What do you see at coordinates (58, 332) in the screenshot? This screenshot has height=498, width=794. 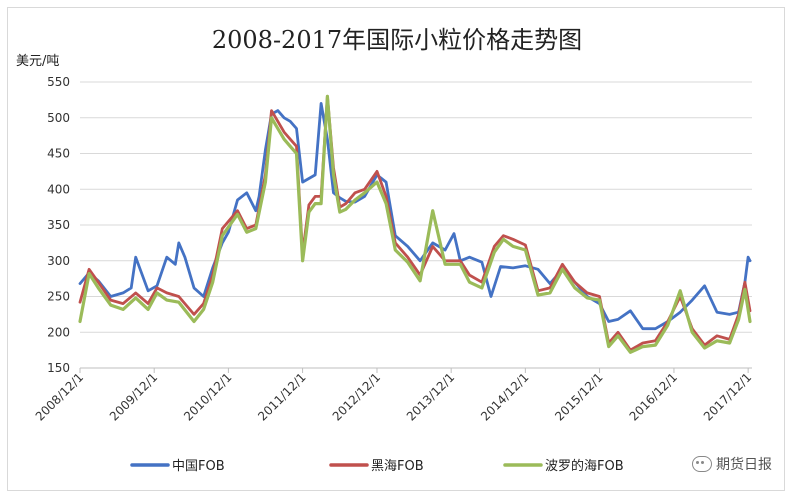 I see `y-tick-label: 200` at bounding box center [58, 332].